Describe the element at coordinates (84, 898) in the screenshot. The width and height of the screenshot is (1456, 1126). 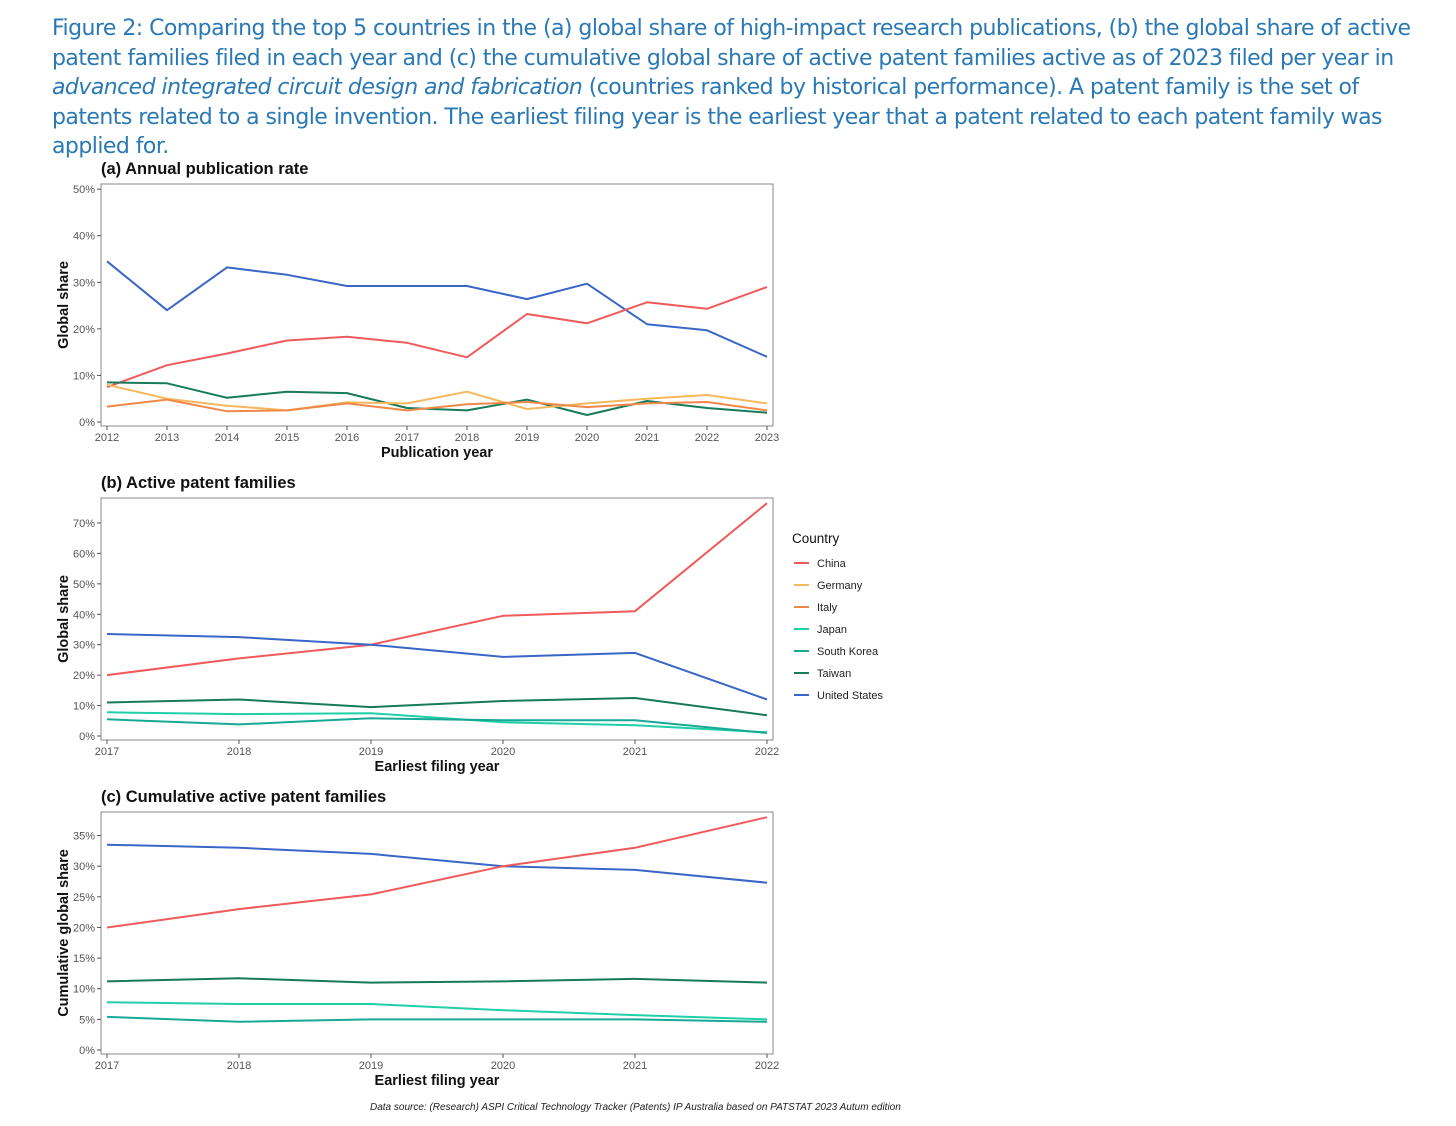
I see `y-tick-label: 25%` at that location.